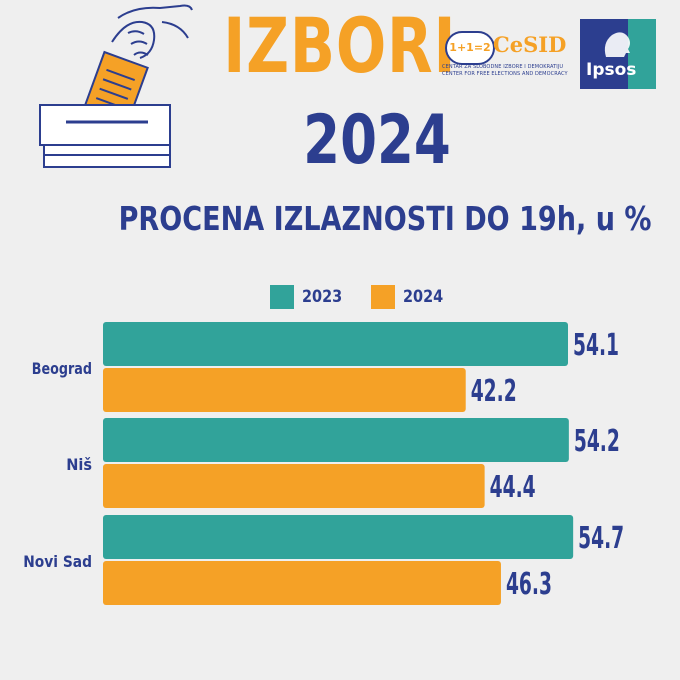 This screenshot has height=680, width=680. I want to click on data-label: 54.2, so click(597, 441).